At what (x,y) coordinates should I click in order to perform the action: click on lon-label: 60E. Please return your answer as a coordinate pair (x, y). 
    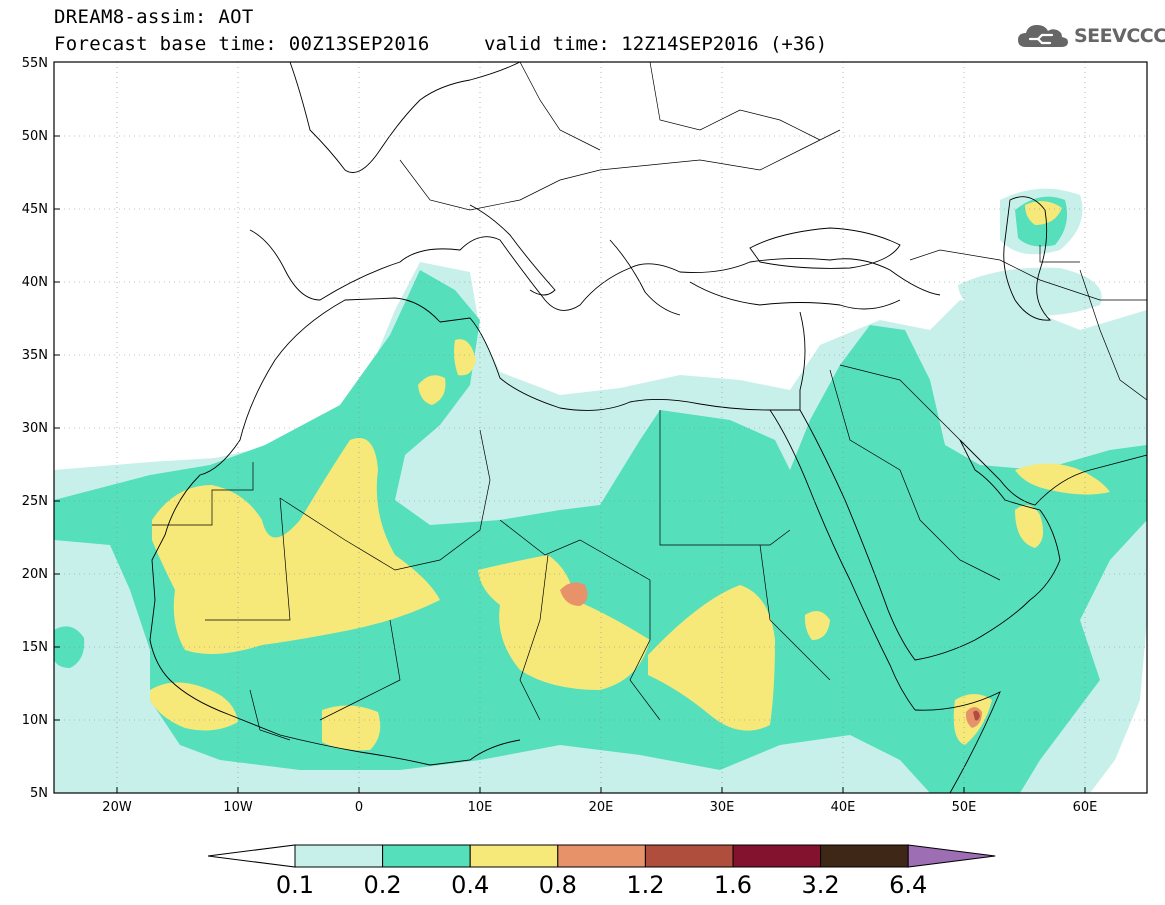
    Looking at the image, I should click on (1085, 807).